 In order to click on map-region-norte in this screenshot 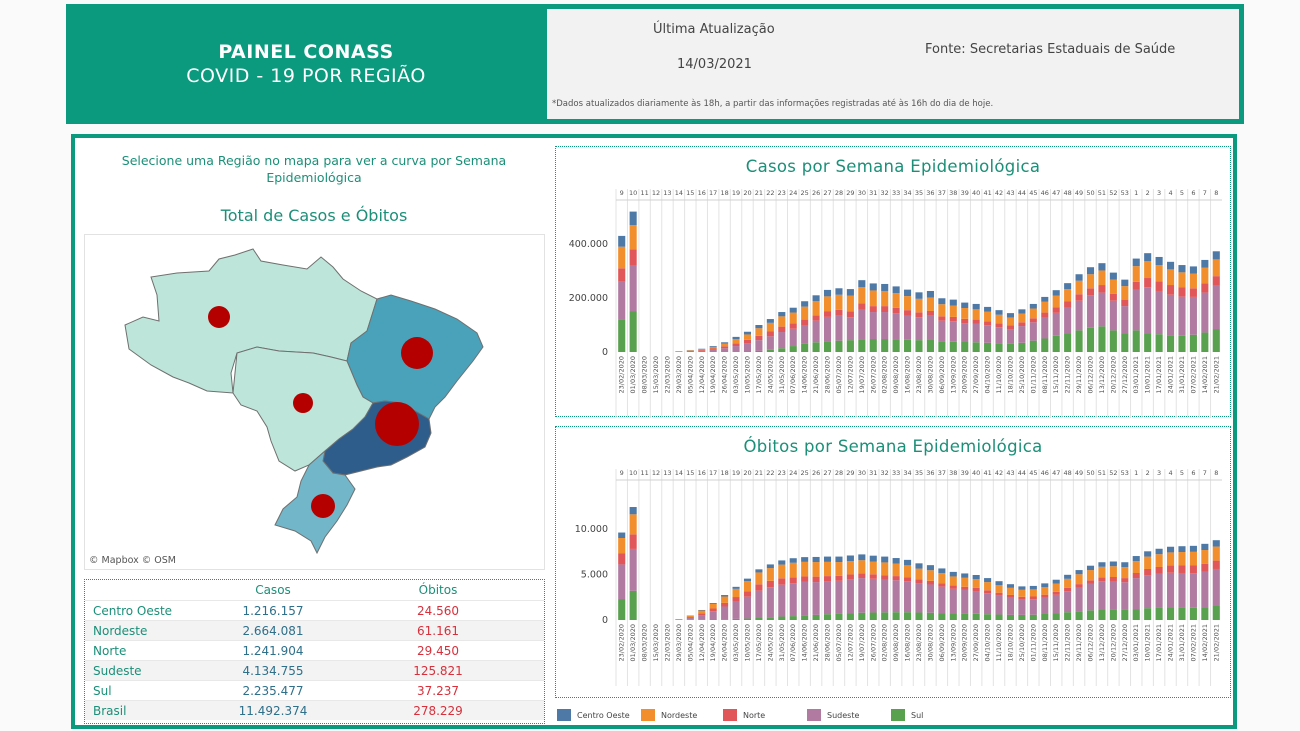, I will do `click(251, 321)`.